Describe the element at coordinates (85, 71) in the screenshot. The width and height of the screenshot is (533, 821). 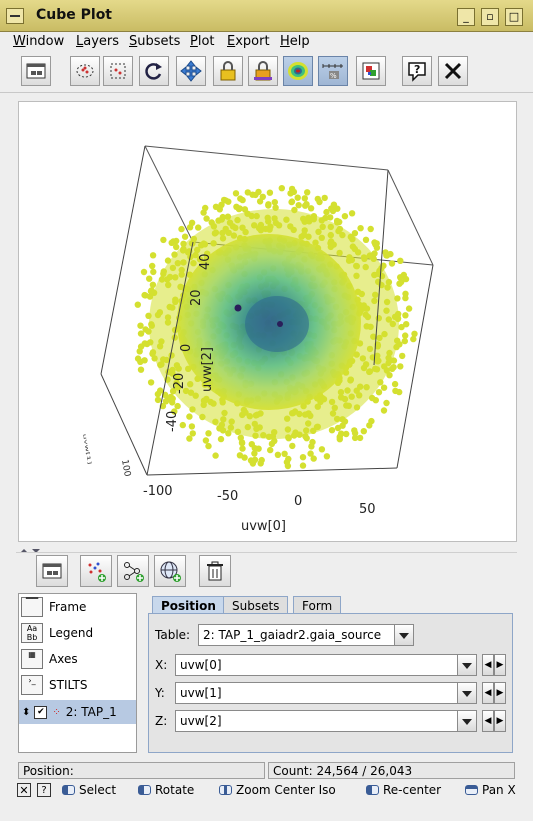
I see `lasso-subset-icon` at that location.